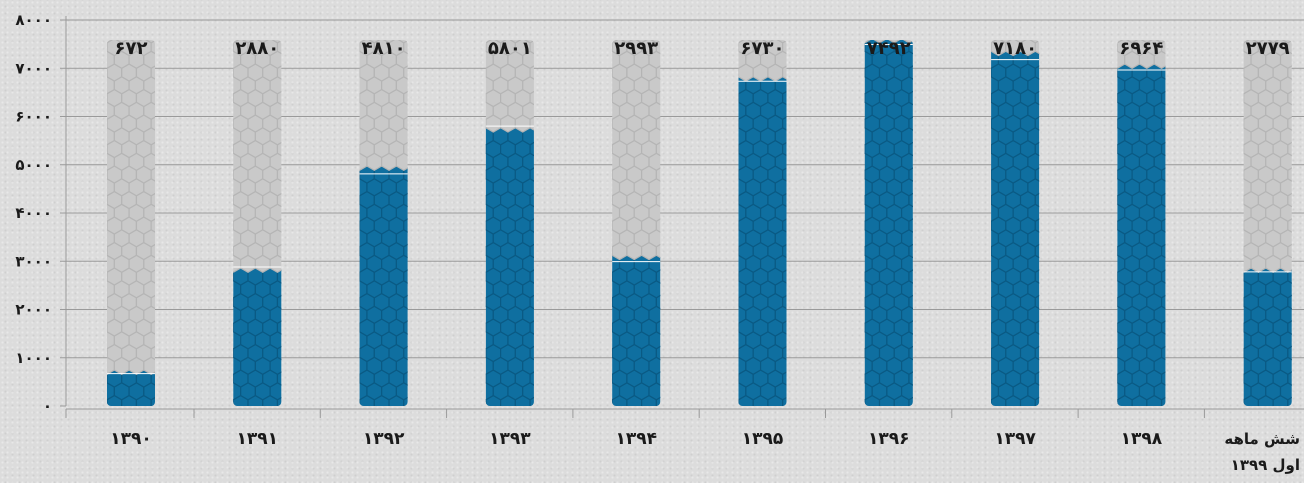 The image size is (1304, 483). What do you see at coordinates (636, 48) in the screenshot?
I see `data-label: ۲۹۹۳` at bounding box center [636, 48].